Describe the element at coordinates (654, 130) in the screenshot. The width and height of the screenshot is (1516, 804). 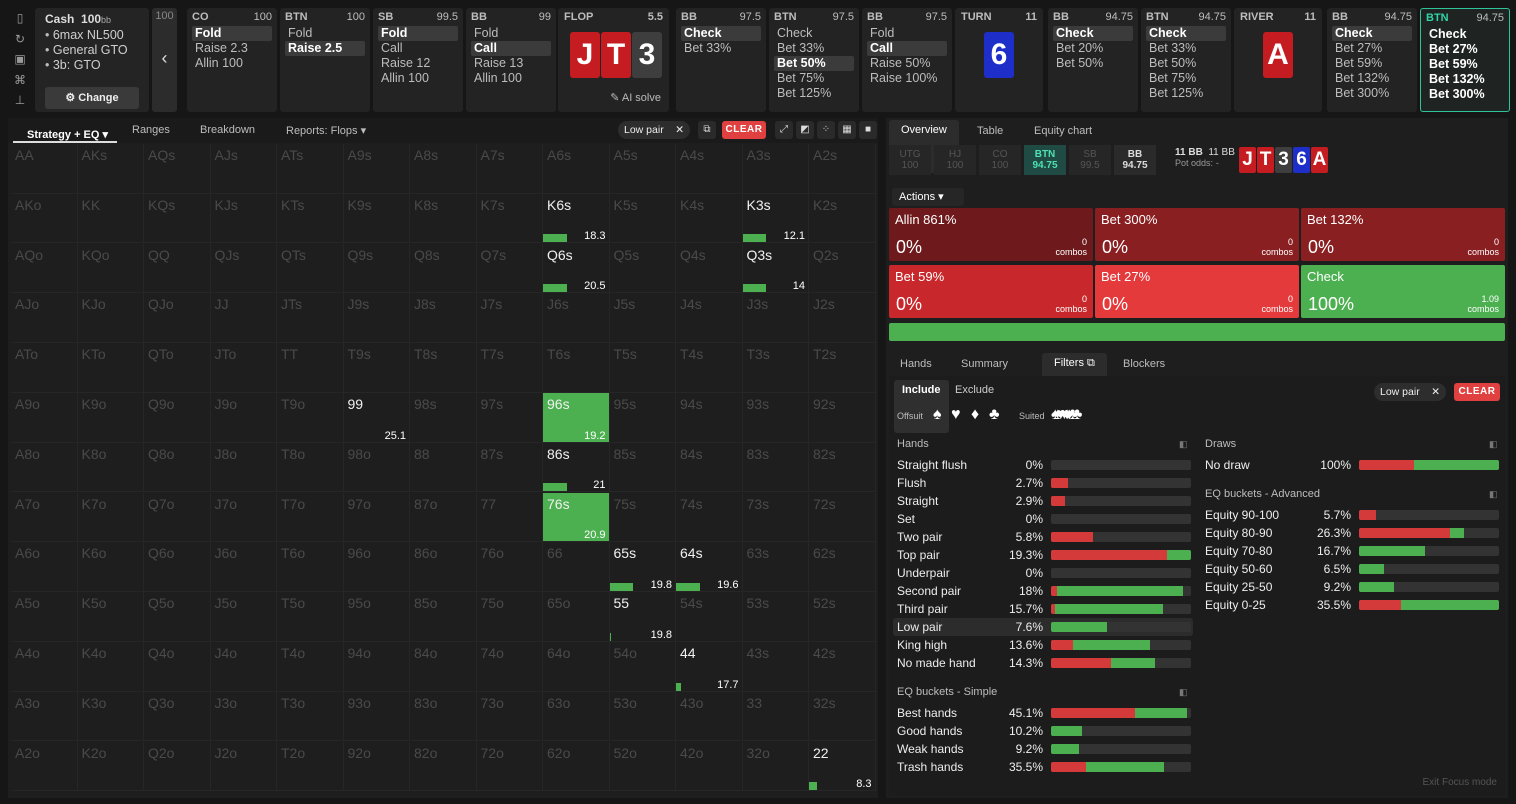
I see `filter-chip: Low pair ✕` at that location.